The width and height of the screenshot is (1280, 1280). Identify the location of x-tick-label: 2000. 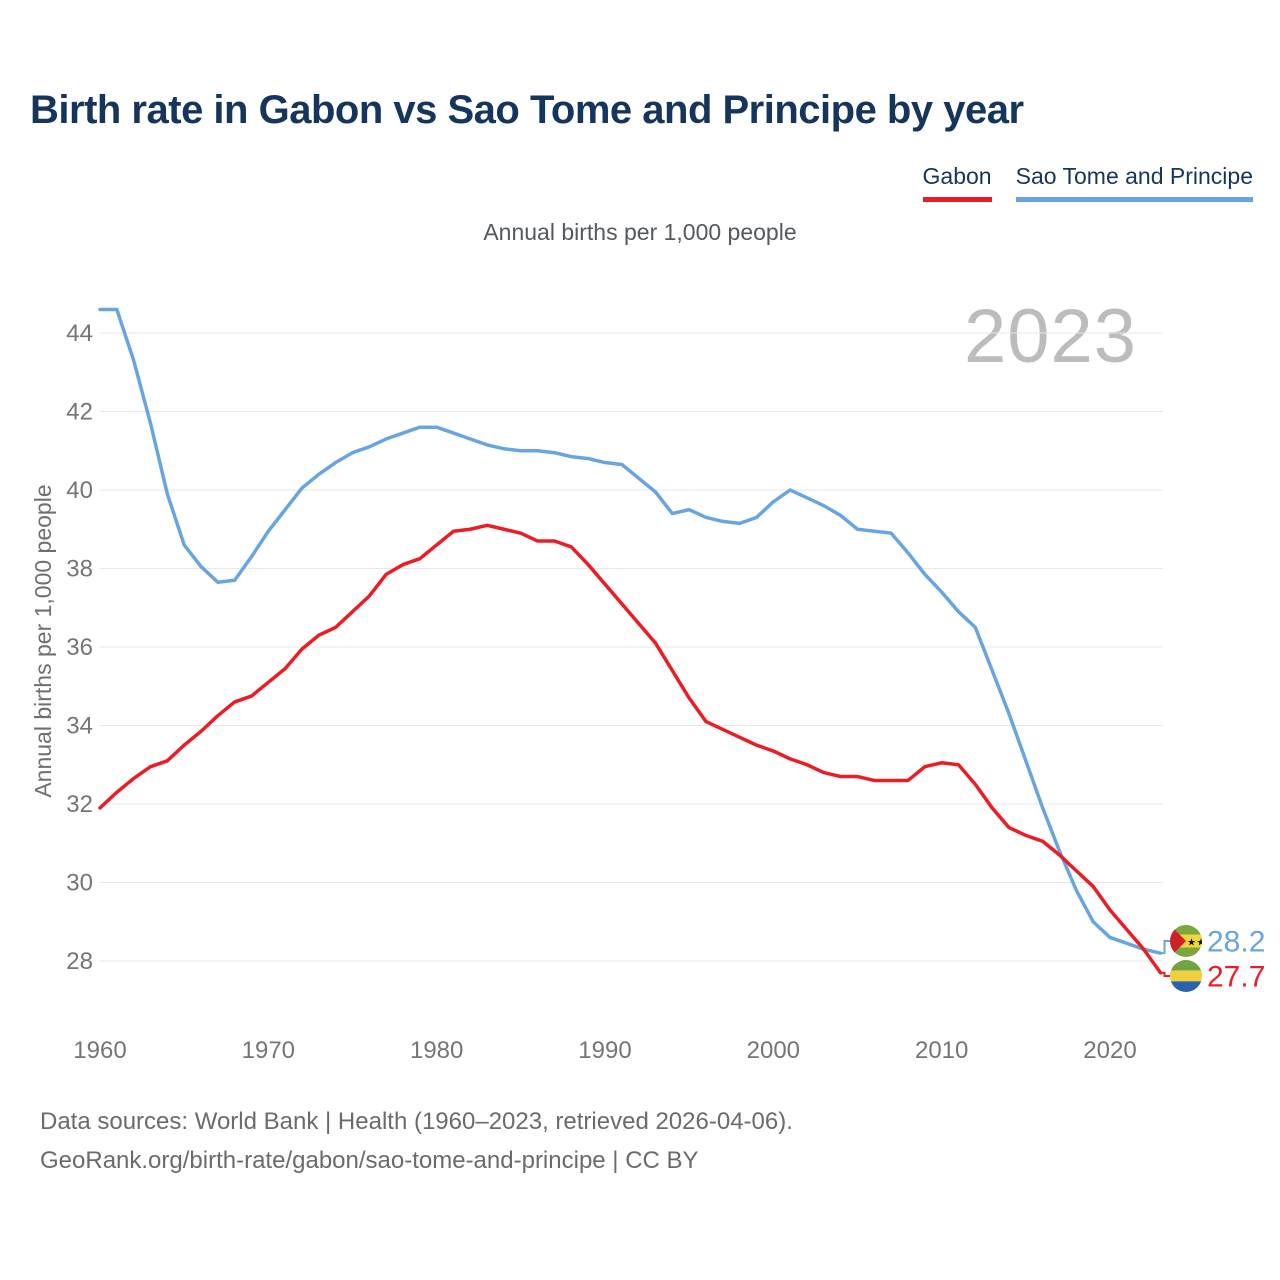
(773, 1050).